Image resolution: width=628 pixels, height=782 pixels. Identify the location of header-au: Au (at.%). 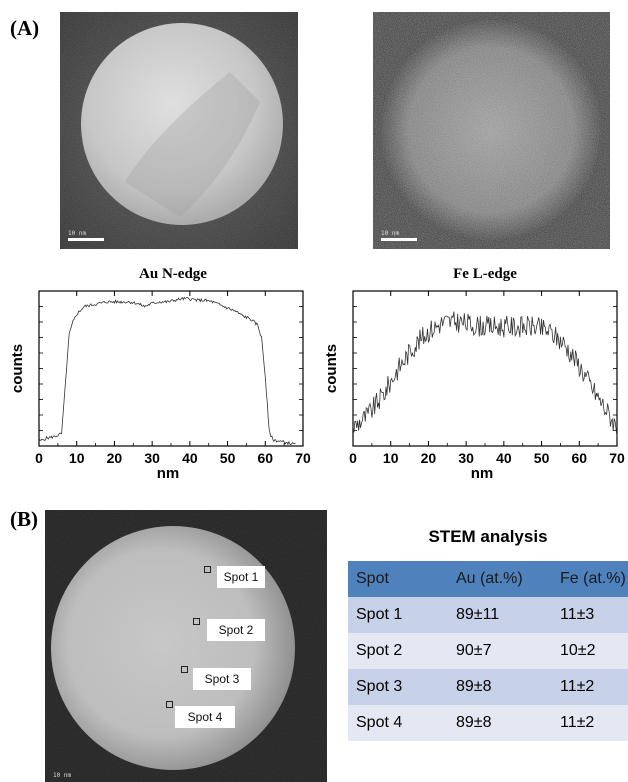
(500, 579).